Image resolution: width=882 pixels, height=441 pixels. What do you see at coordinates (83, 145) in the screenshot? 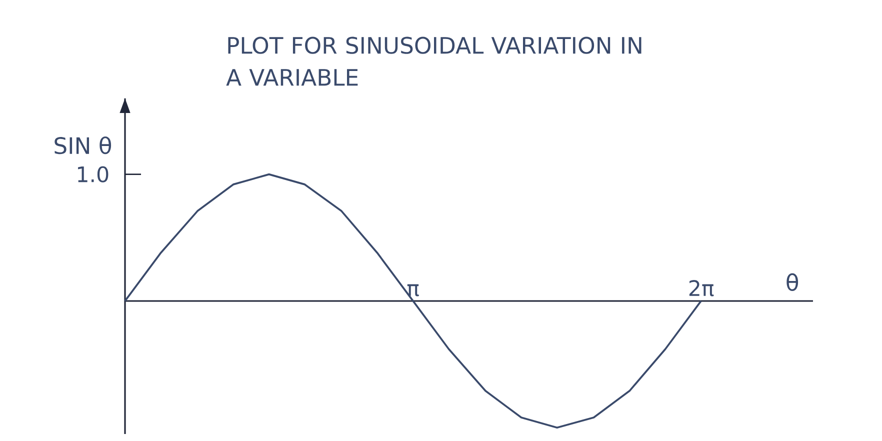
I see `y-axis-title: SIN θ` at bounding box center [83, 145].